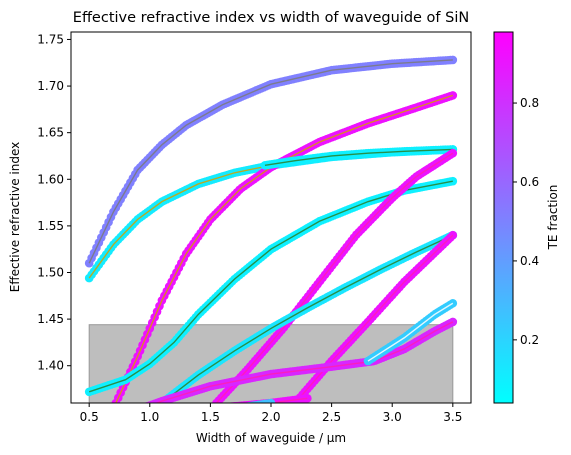 The height and width of the screenshot is (455, 571). Describe the element at coordinates (50, 133) in the screenshot. I see `y-tick-label: 1.65` at that location.